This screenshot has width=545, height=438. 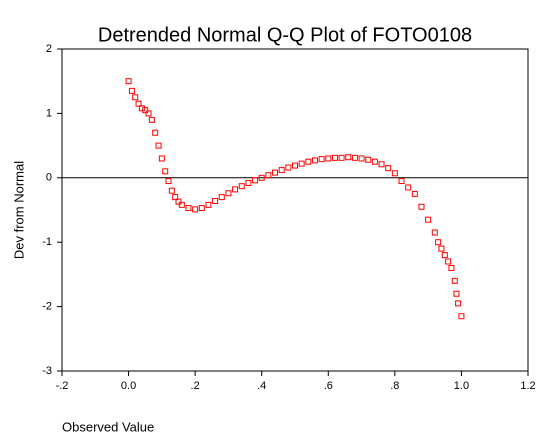 I want to click on x-tick-label: 1.0, so click(x=461, y=386).